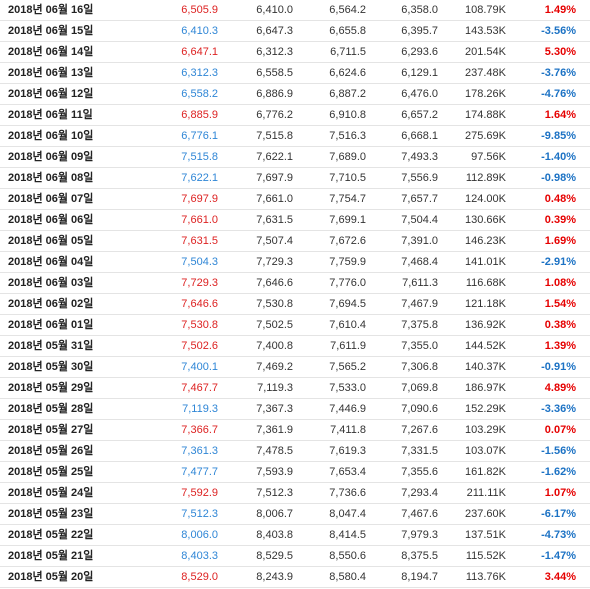  Describe the element at coordinates (472, 115) in the screenshot. I see `volume-cell: 174.88K` at that location.